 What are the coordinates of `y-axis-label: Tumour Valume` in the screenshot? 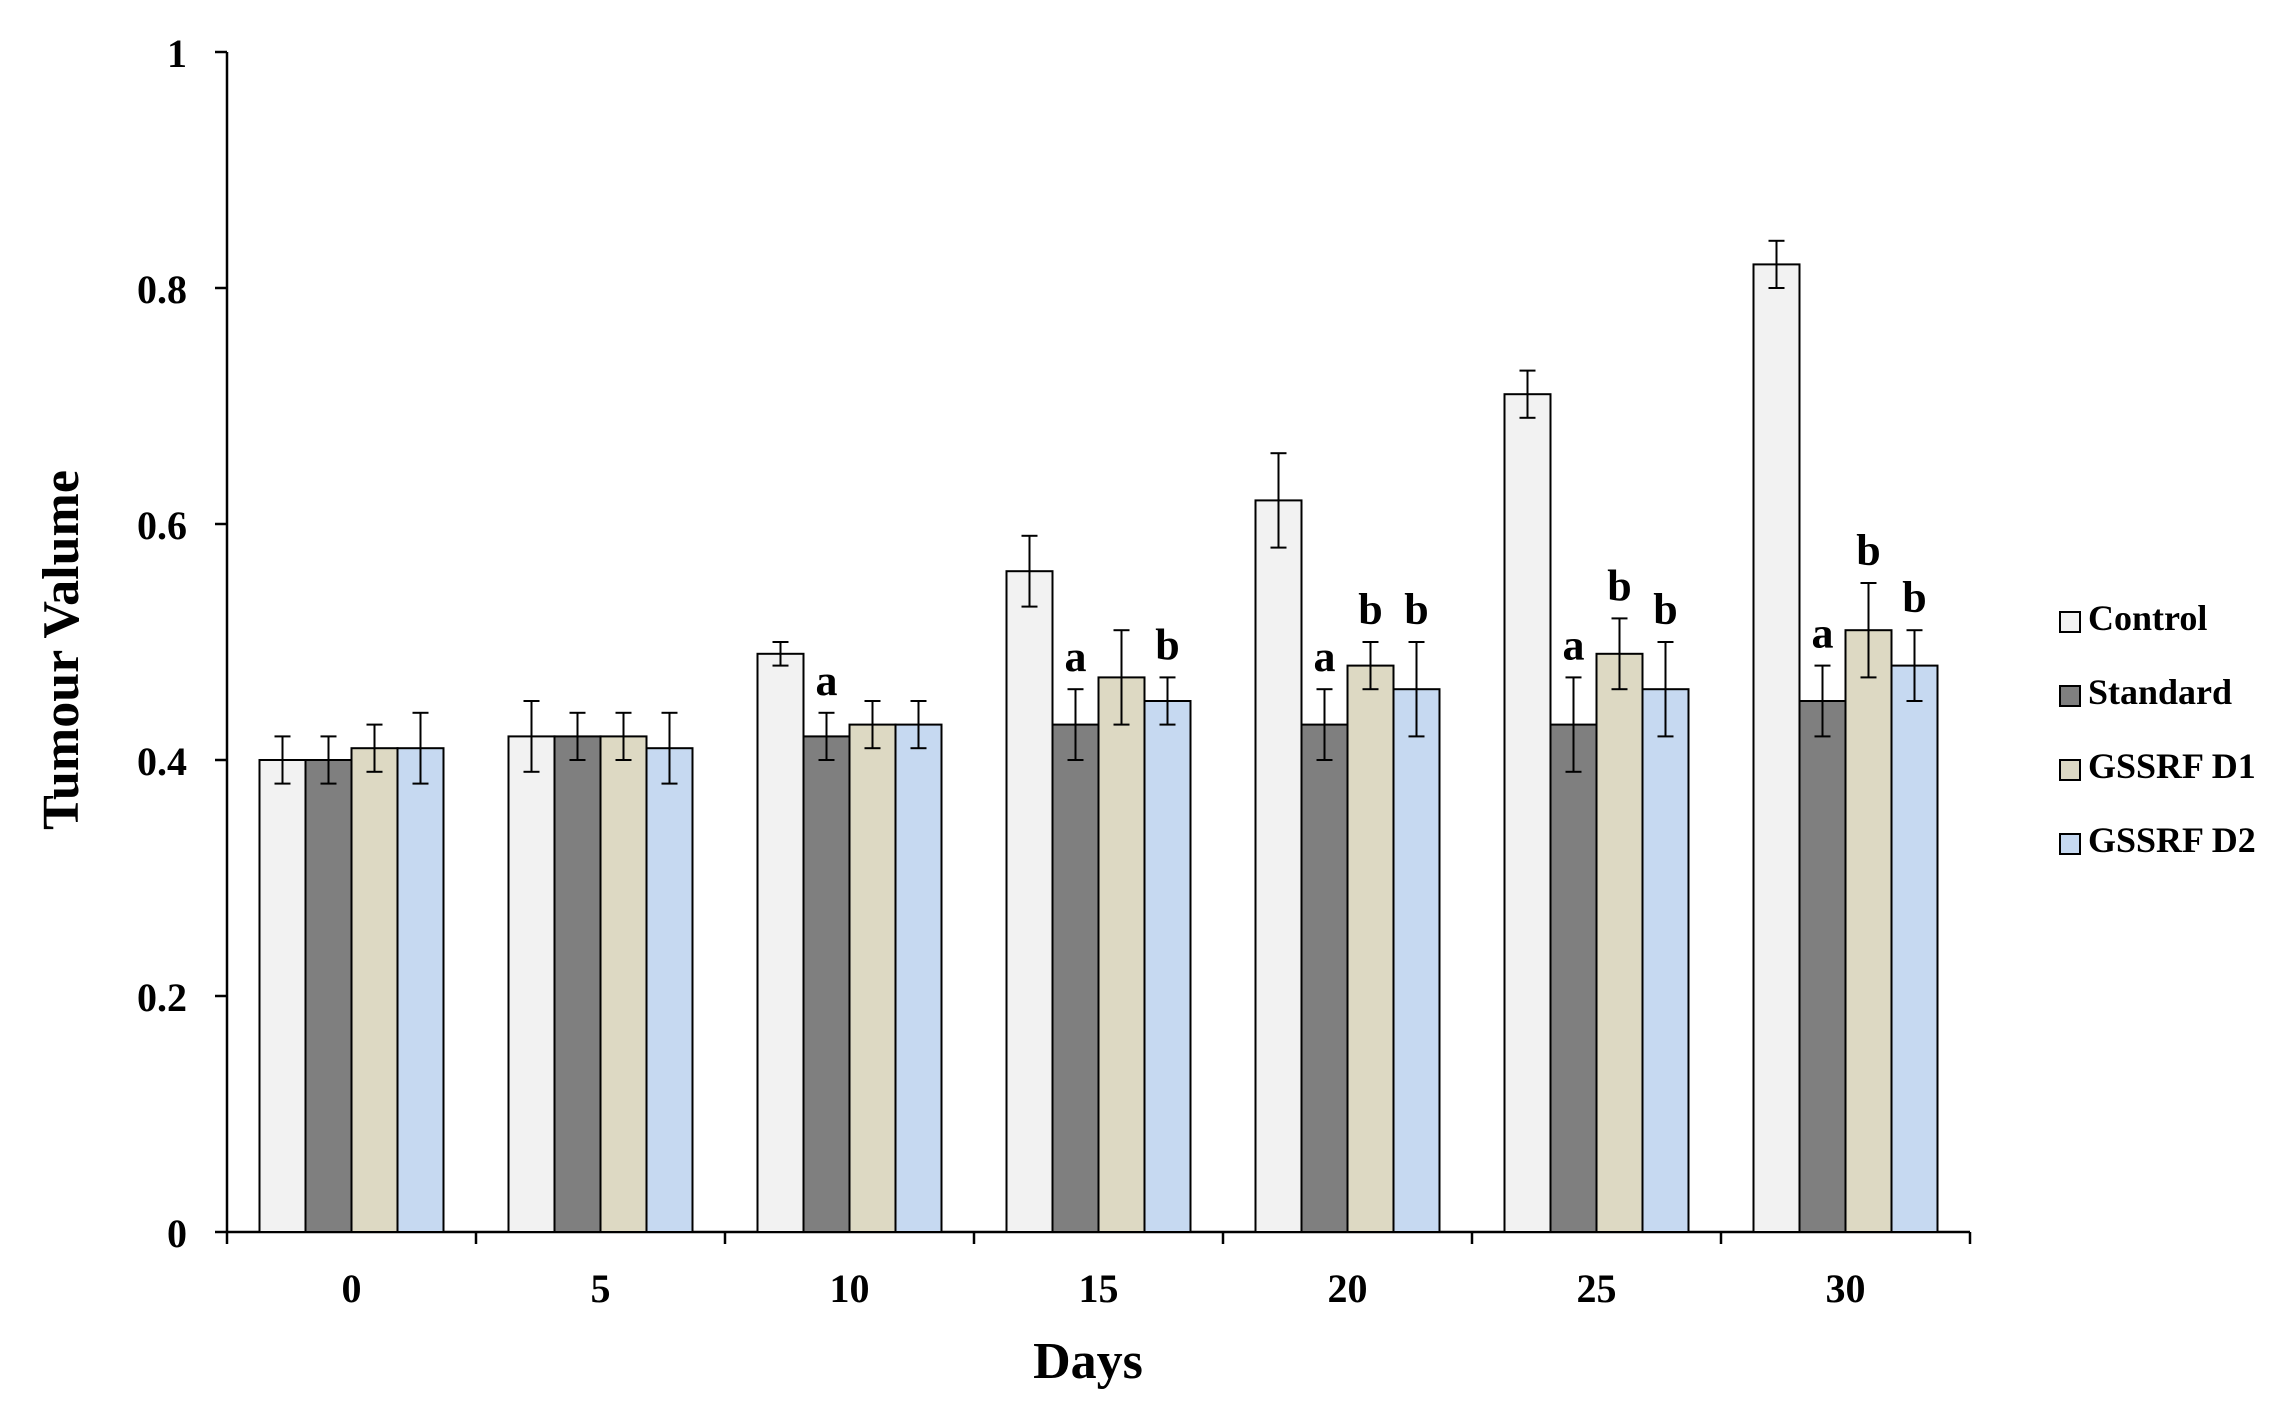 It's located at (61, 650).